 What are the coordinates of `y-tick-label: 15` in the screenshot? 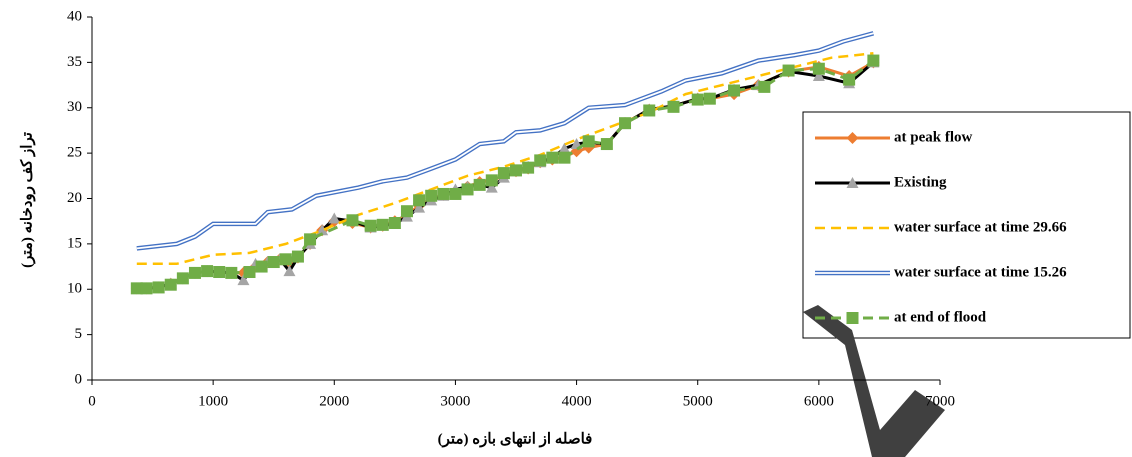 It's located at (74, 243).